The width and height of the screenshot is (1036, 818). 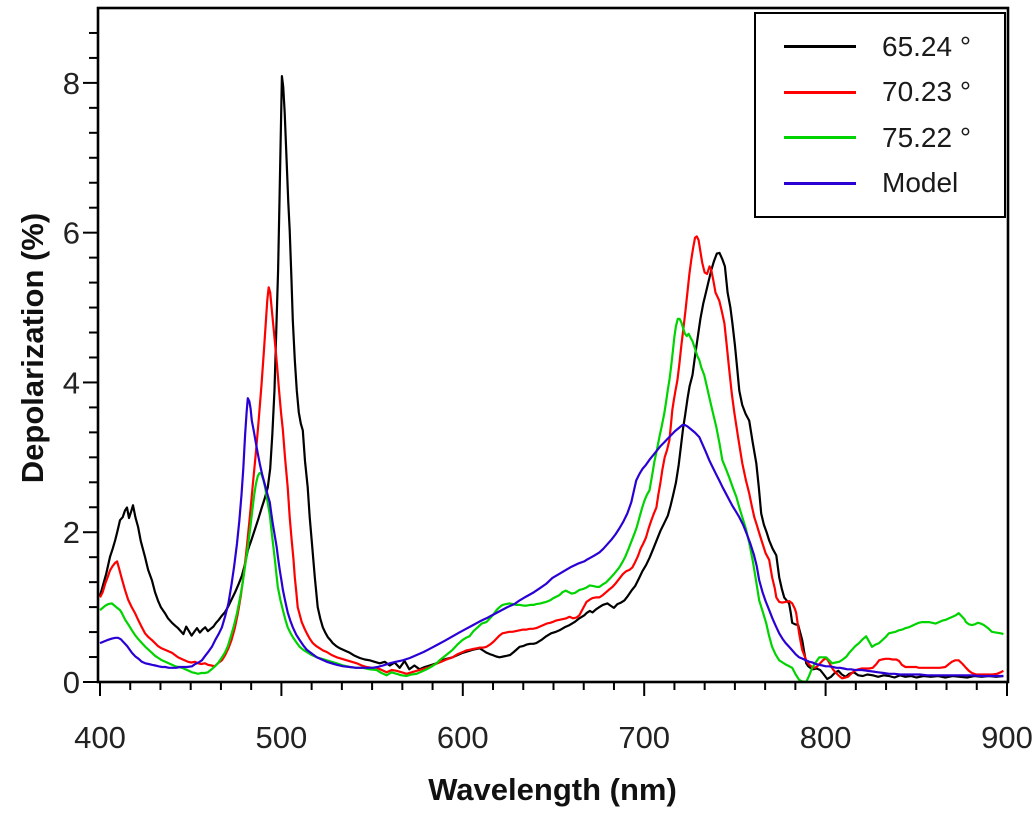 What do you see at coordinates (644, 737) in the screenshot?
I see `x-tick-label: 700` at bounding box center [644, 737].